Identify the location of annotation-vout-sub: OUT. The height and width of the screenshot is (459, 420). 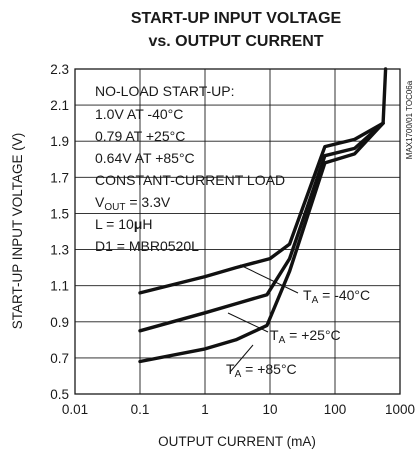
(114, 207).